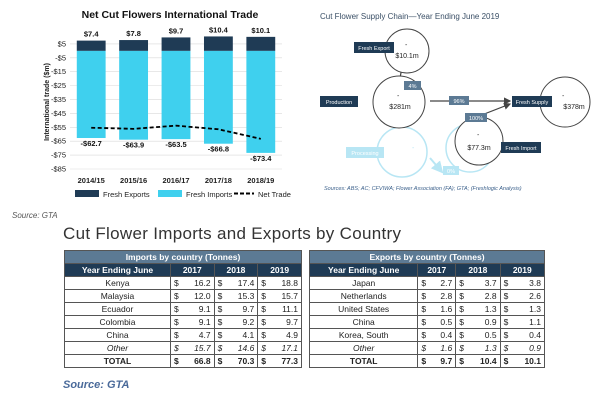 The height and width of the screenshot is (400, 600). Describe the element at coordinates (402, 152) in the screenshot. I see `faded-node-circle` at that location.